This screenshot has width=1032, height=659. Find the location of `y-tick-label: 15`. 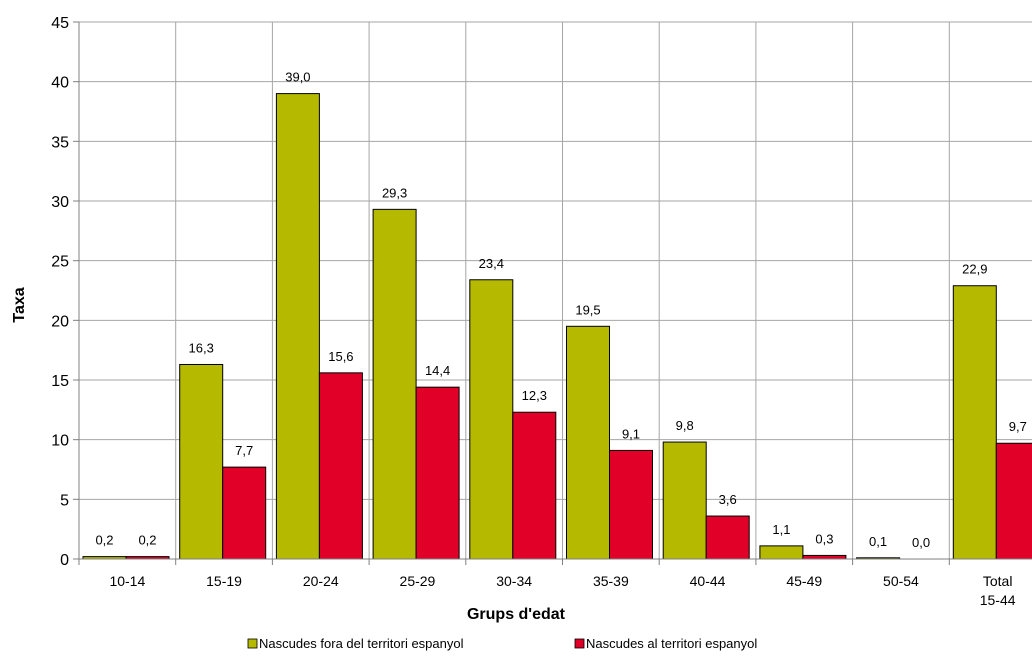

y-tick-label: 15 is located at coordinates (60, 381).